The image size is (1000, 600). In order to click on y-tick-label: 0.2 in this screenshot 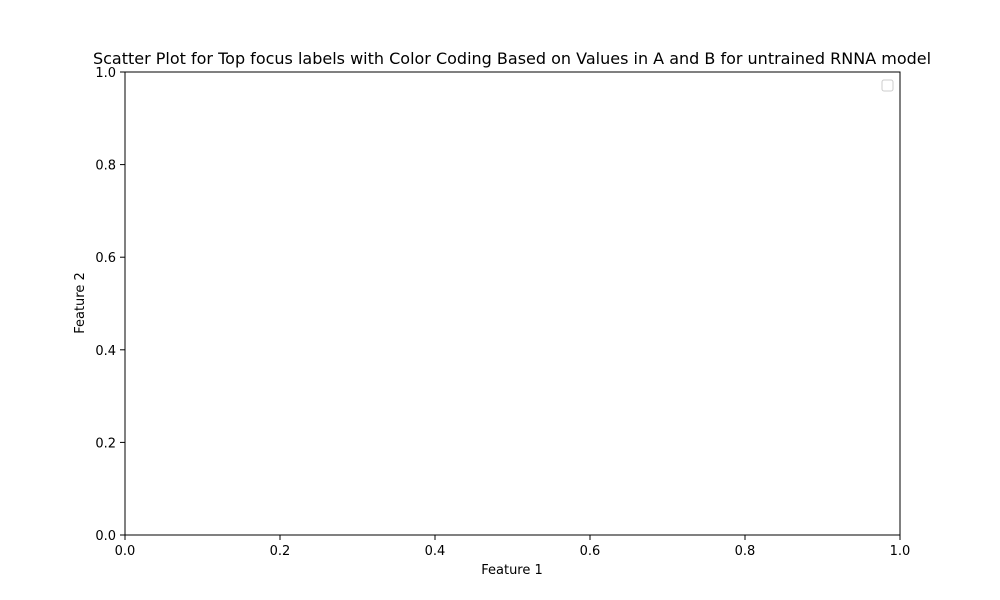, I will do `click(105, 443)`.